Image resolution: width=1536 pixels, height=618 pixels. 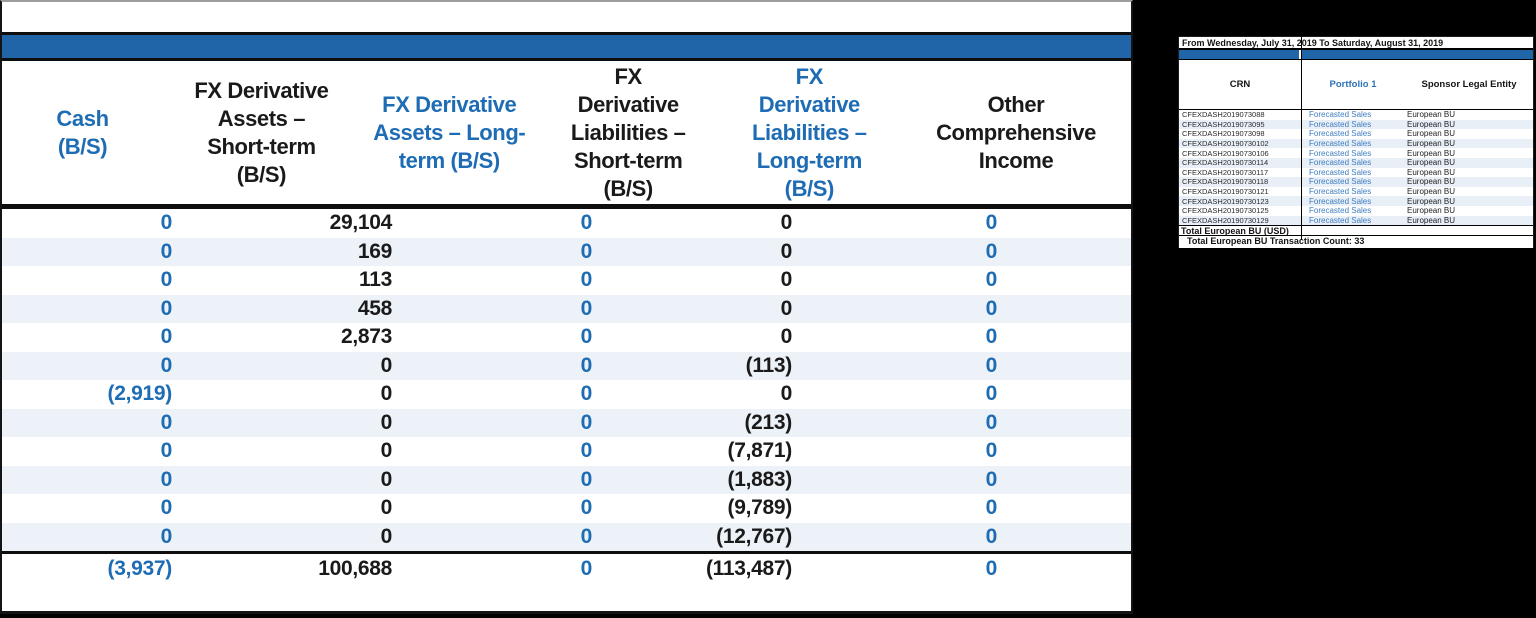 I want to click on table-row: 0 0 0 (9,789) 0, so click(x=566, y=508).